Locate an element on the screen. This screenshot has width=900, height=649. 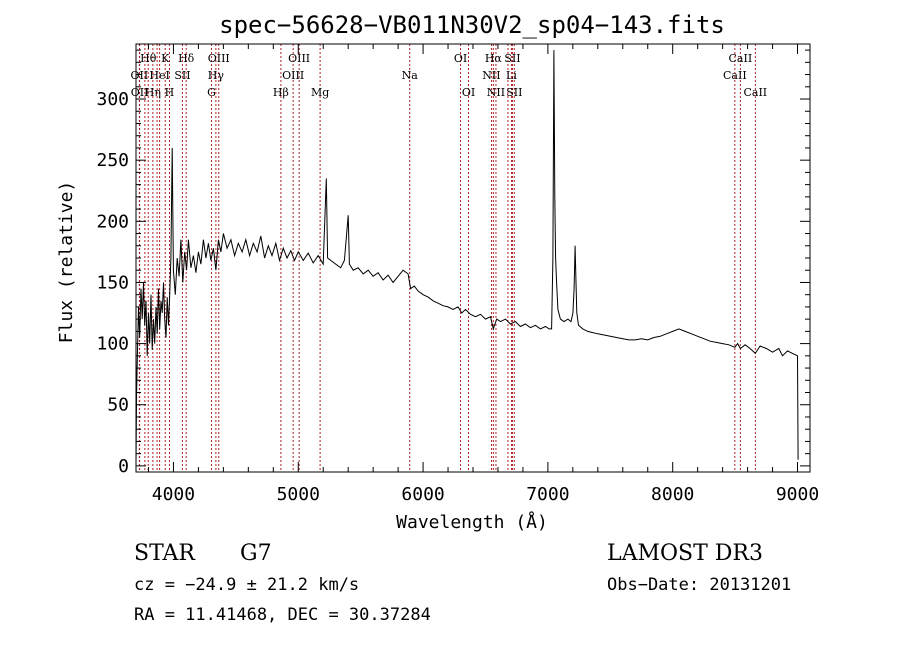
survey-name: LAMOST DR3 is located at coordinates (685, 553).